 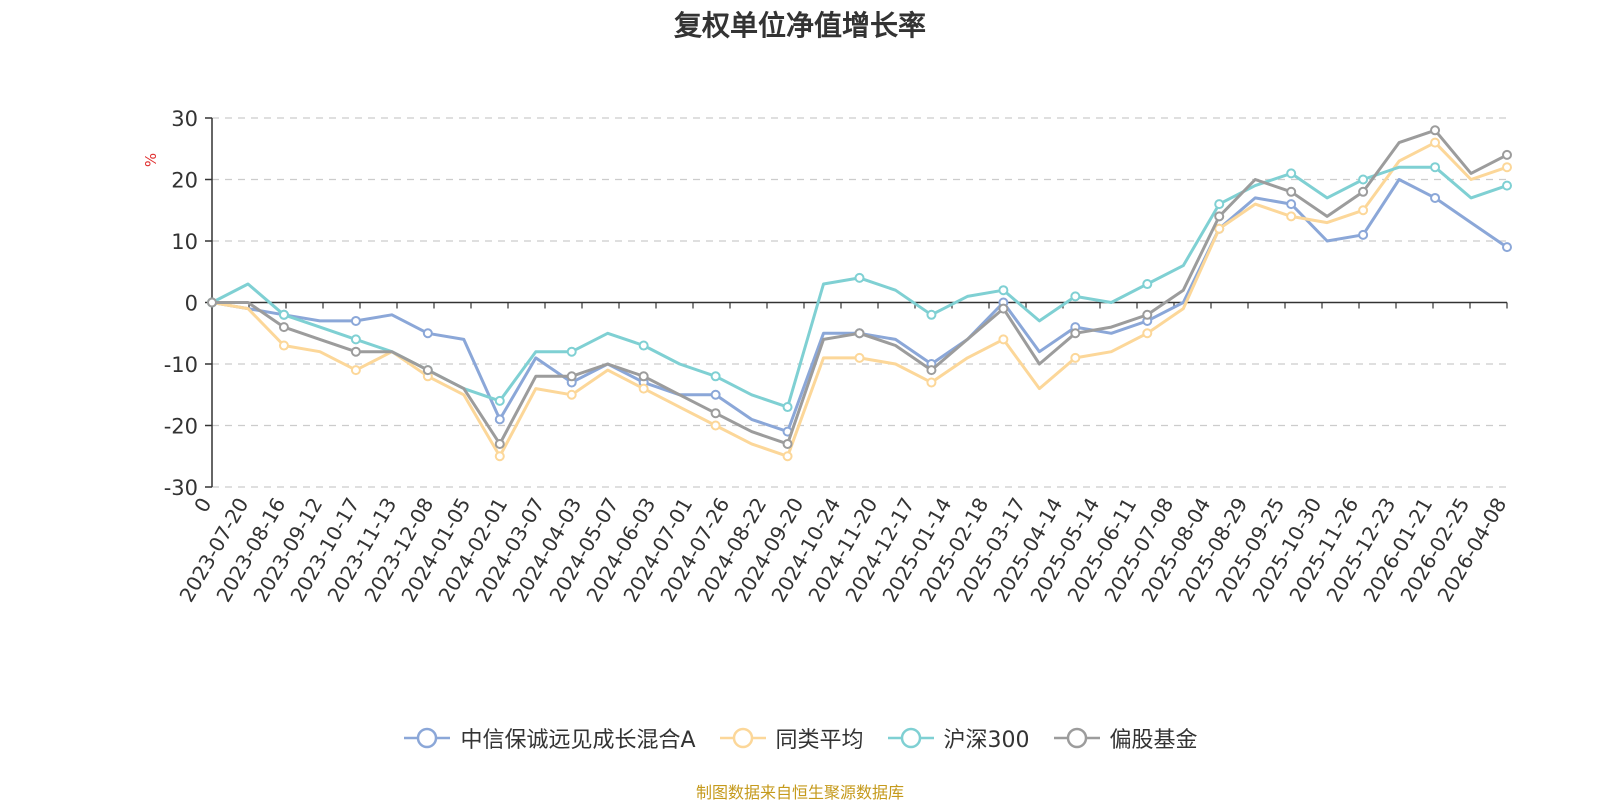 I want to click on legend: 中信保诚远见成长混合A 同类平均 沪深300 偏股基金, so click(x=800, y=738).